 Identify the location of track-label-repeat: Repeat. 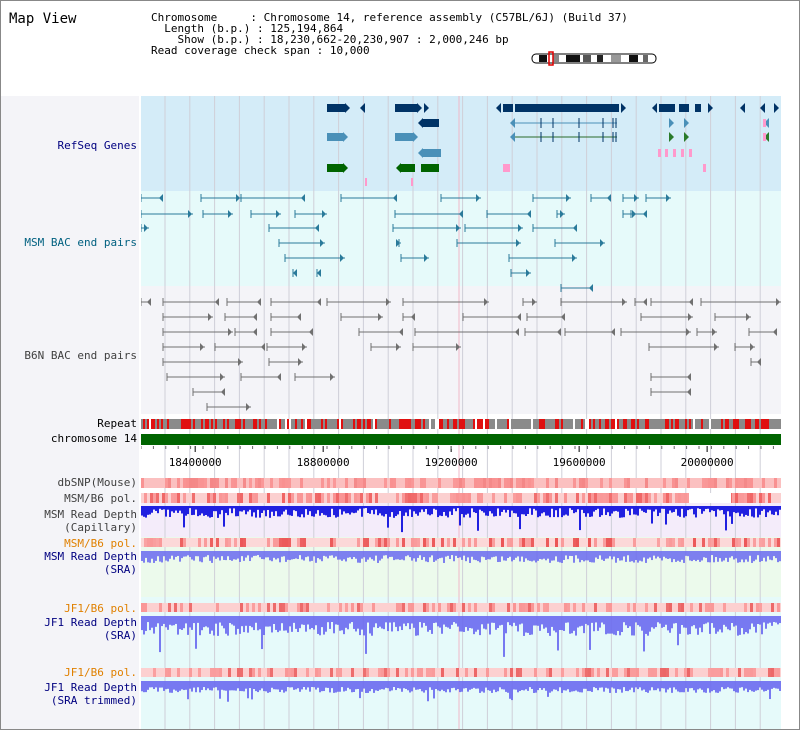
(117, 423).